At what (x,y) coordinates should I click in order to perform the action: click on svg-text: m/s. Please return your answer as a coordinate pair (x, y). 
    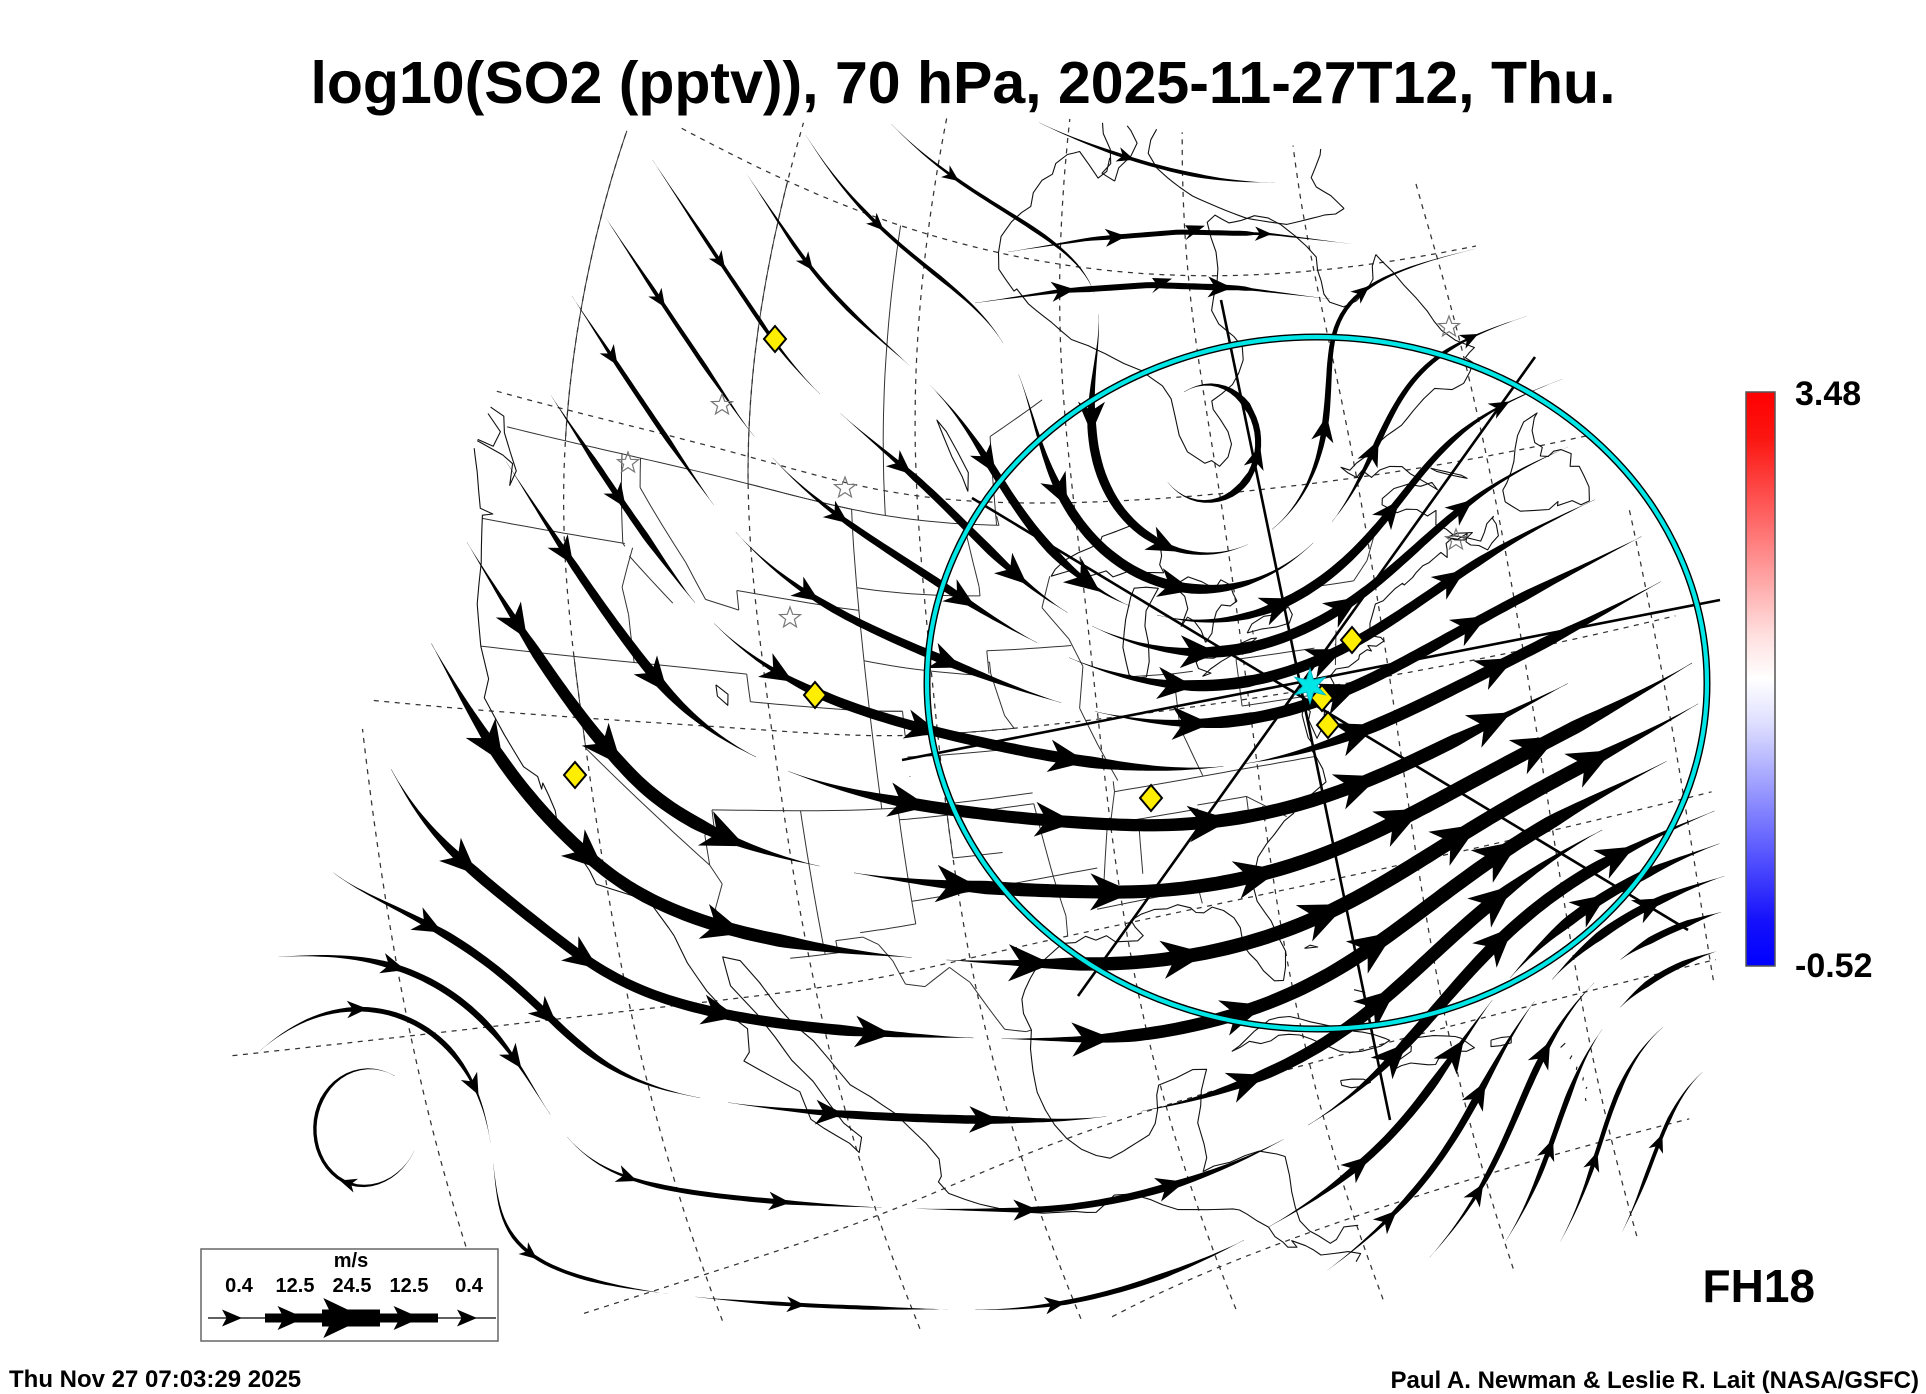
    Looking at the image, I should click on (351, 1261).